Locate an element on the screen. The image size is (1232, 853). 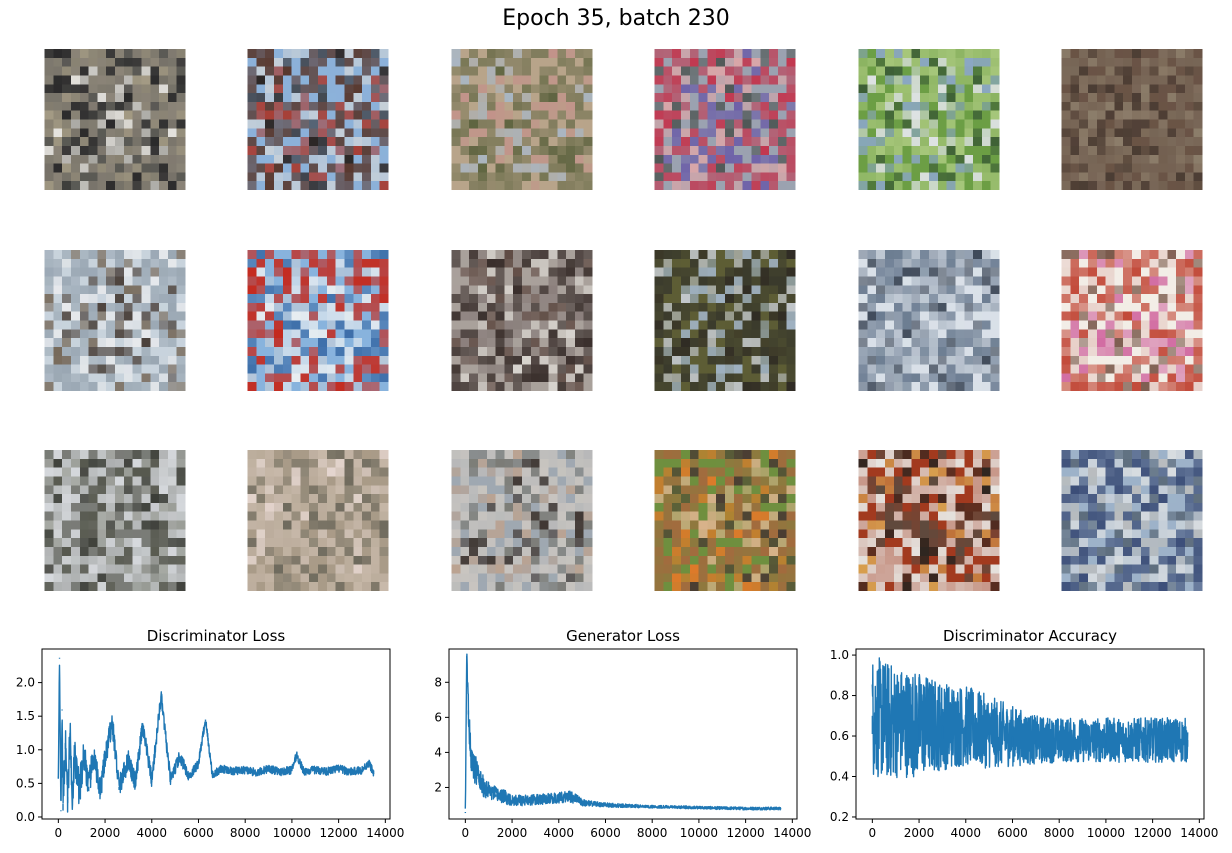
y-tick-label: 0.6 is located at coordinates (839, 736).